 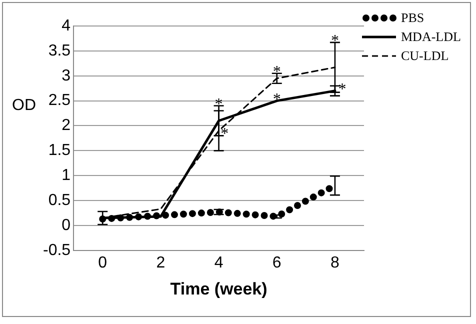 I want to click on x-tick-label: 0, so click(x=103, y=263).